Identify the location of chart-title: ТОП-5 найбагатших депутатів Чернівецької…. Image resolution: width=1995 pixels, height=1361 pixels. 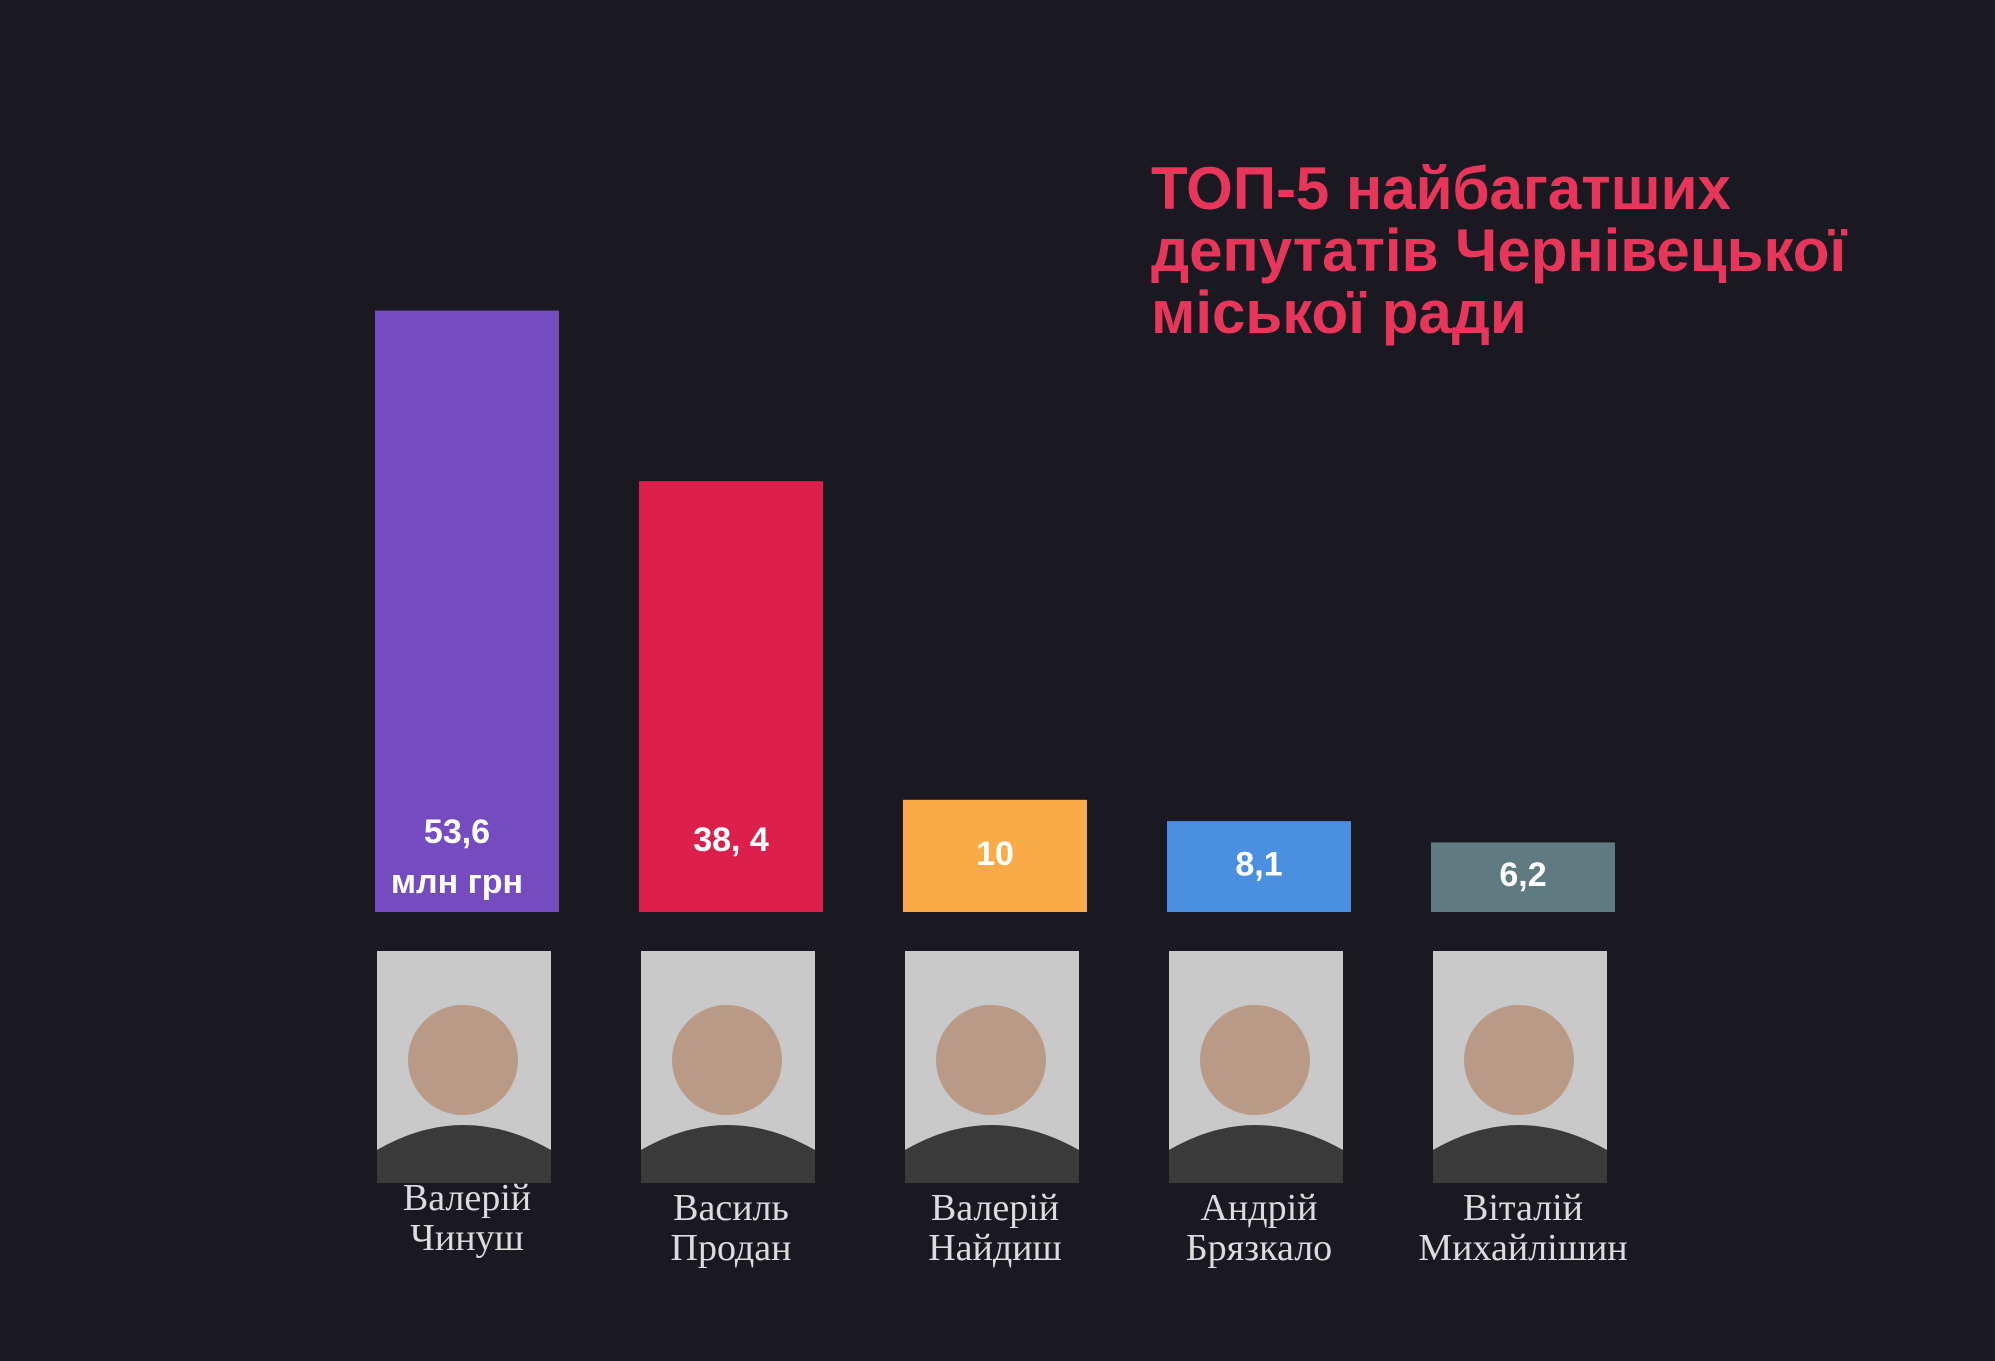
(1499, 250).